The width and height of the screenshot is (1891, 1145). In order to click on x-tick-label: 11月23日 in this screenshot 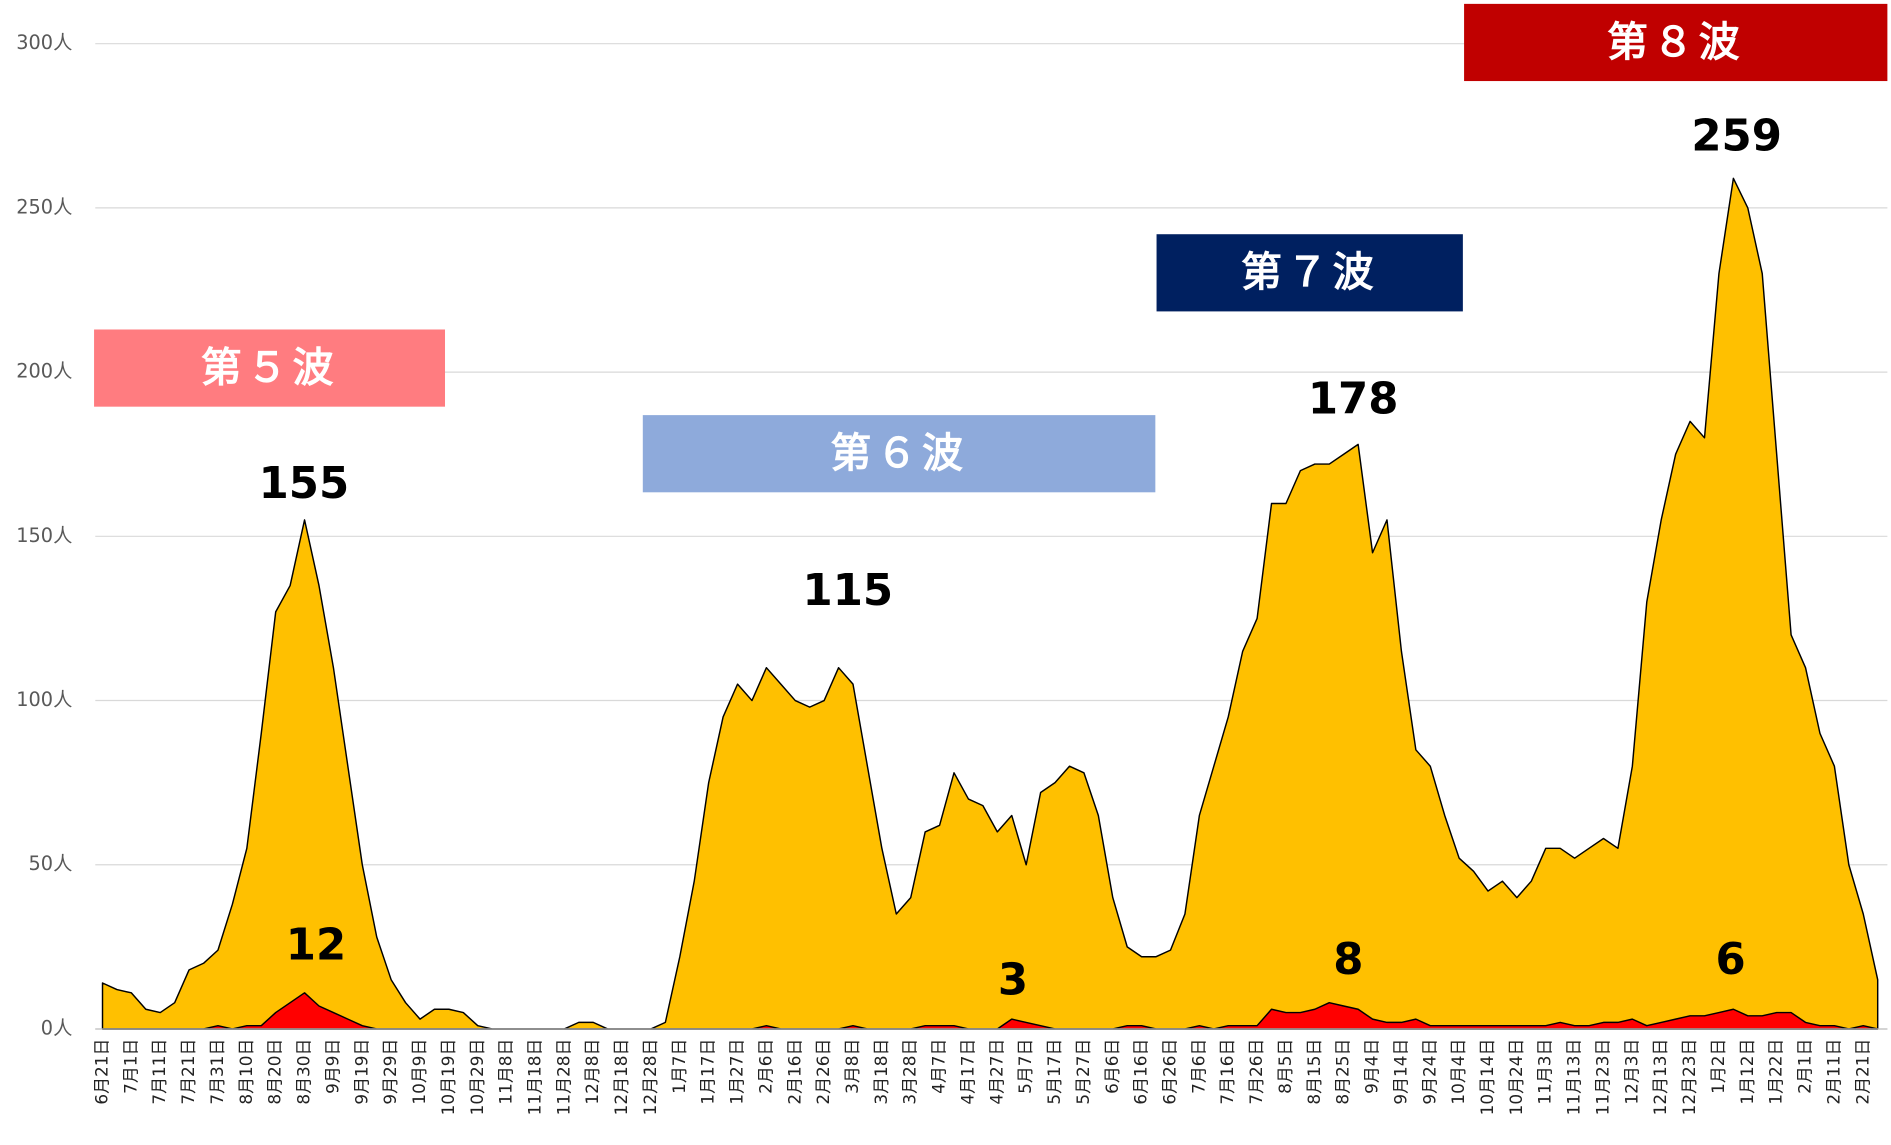, I will do `click(1602, 1077)`.